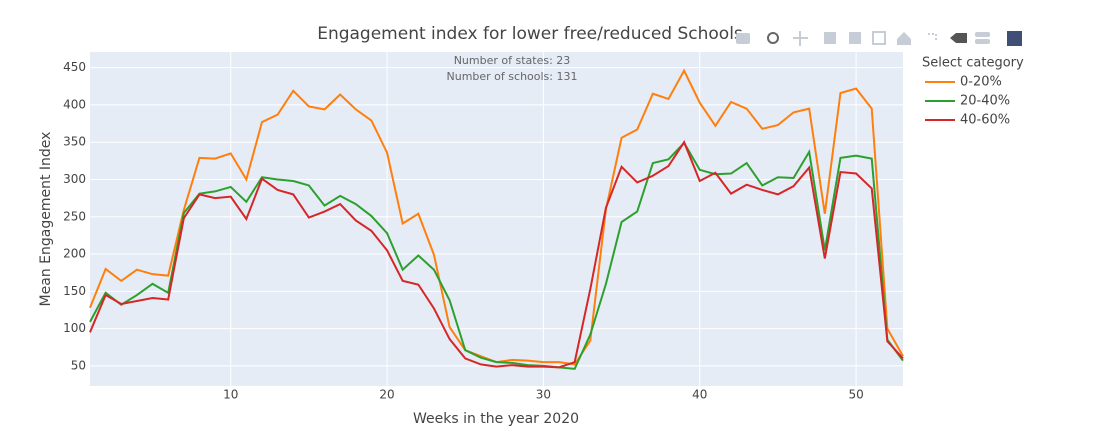 The height and width of the screenshot is (448, 1094). What do you see at coordinates (74, 142) in the screenshot?
I see `y-tick-label: 350` at bounding box center [74, 142].